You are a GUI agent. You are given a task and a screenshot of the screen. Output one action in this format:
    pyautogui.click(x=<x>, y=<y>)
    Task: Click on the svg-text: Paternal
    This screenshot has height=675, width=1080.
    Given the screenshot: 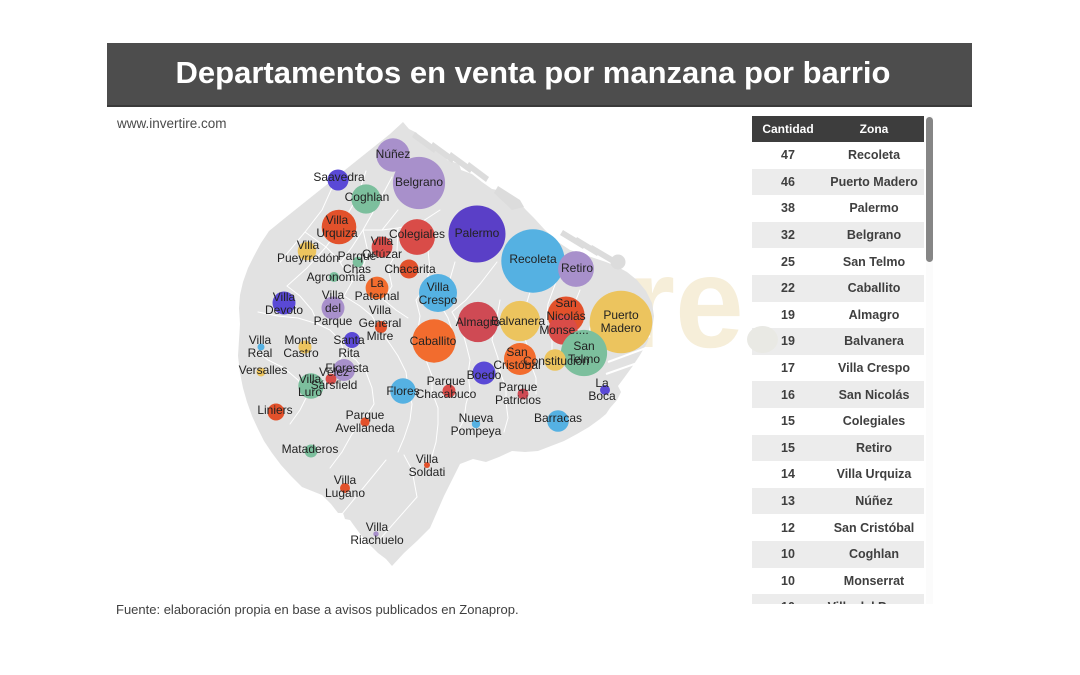 What is the action you would take?
    pyautogui.click(x=377, y=296)
    